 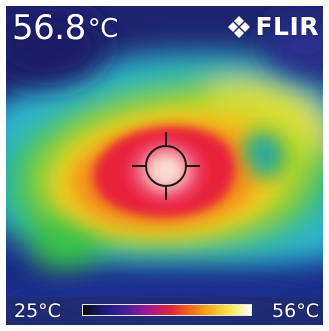 What do you see at coordinates (239, 27) in the screenshot?
I see `flir-logo-icon` at bounding box center [239, 27].